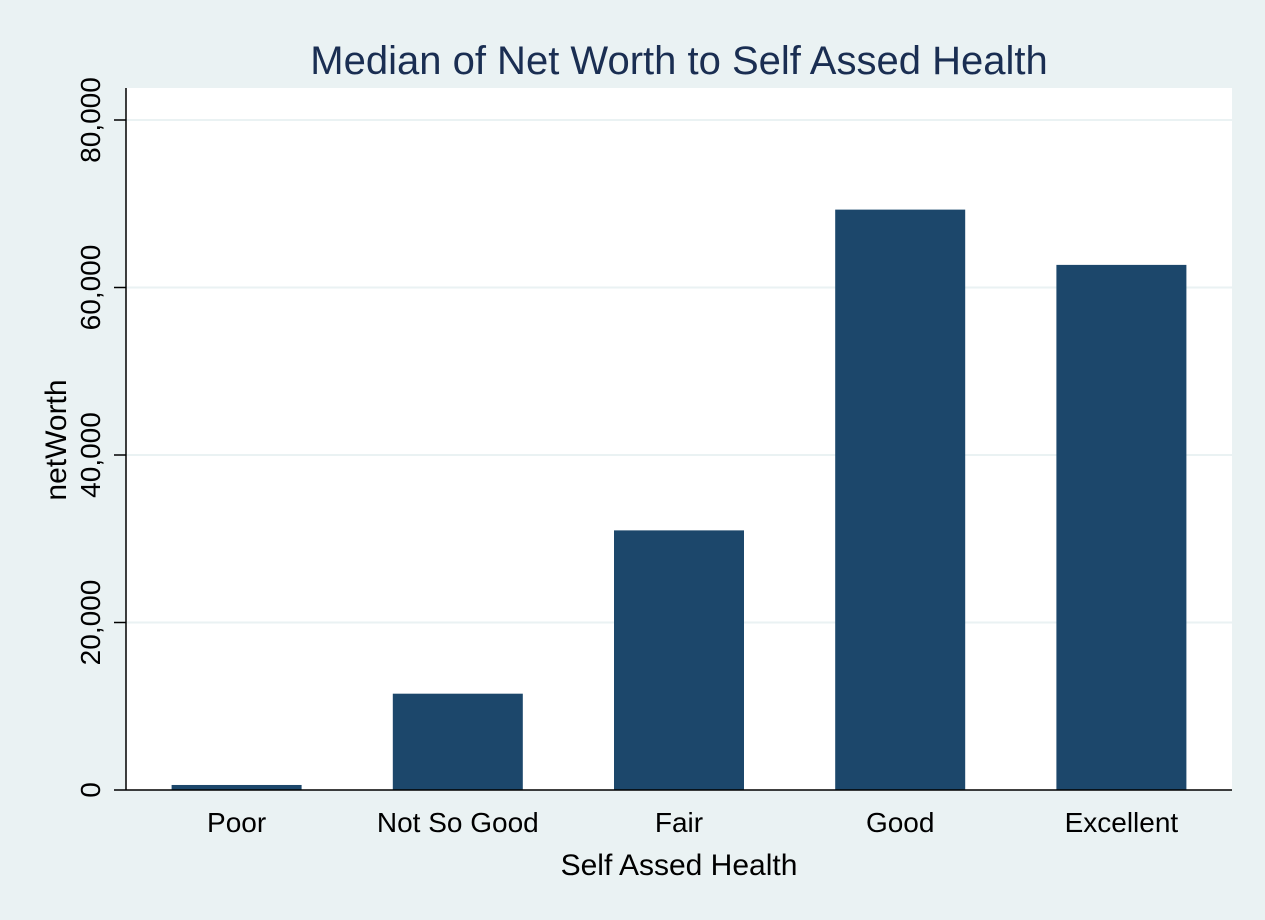 This screenshot has height=920, width=1265. I want to click on x-axis-label: Self Assed Health, so click(679, 865).